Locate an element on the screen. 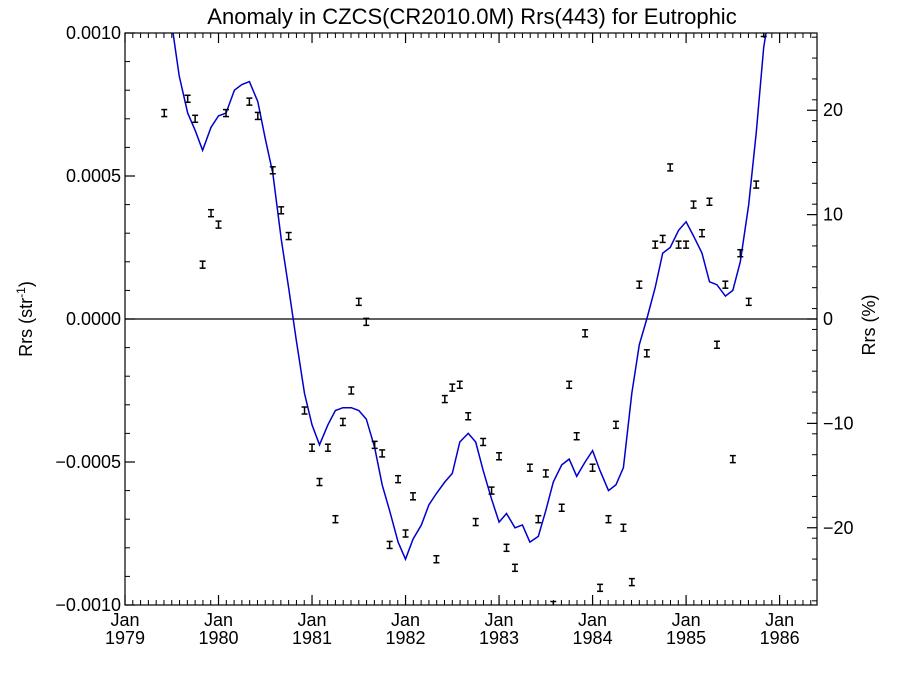 This screenshot has height=675, width=900. left-y-axis-title: Rrs (str-1) is located at coordinates (25, 319).